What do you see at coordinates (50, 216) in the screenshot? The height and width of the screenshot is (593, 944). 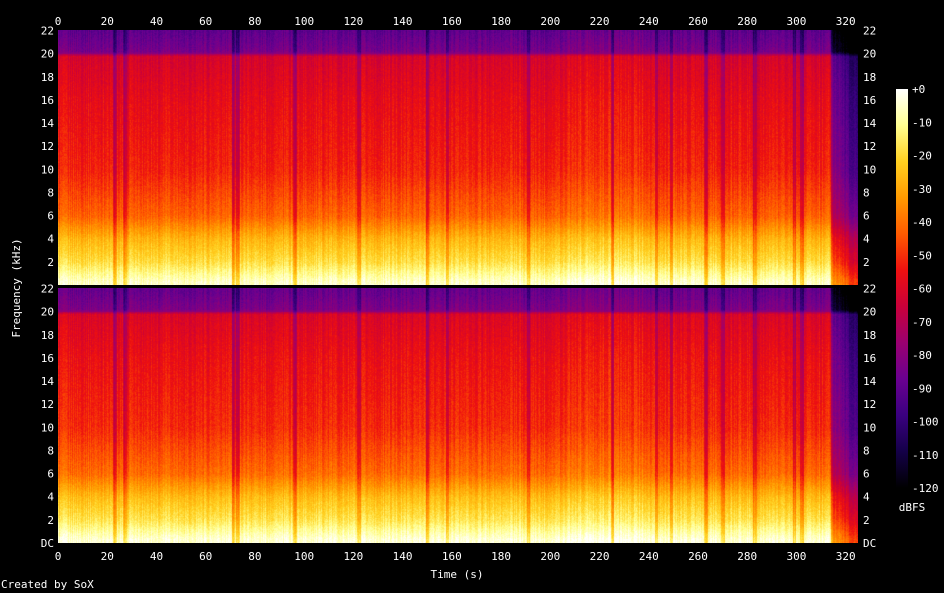 I see `y-tick-label: 6` at bounding box center [50, 216].